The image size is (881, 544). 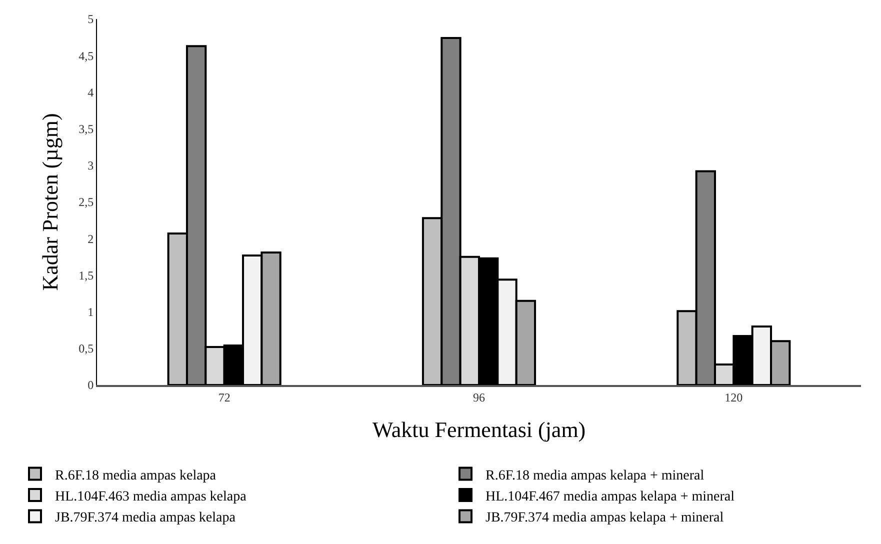 I want to click on y-tick-label: 0, so click(x=91, y=385).